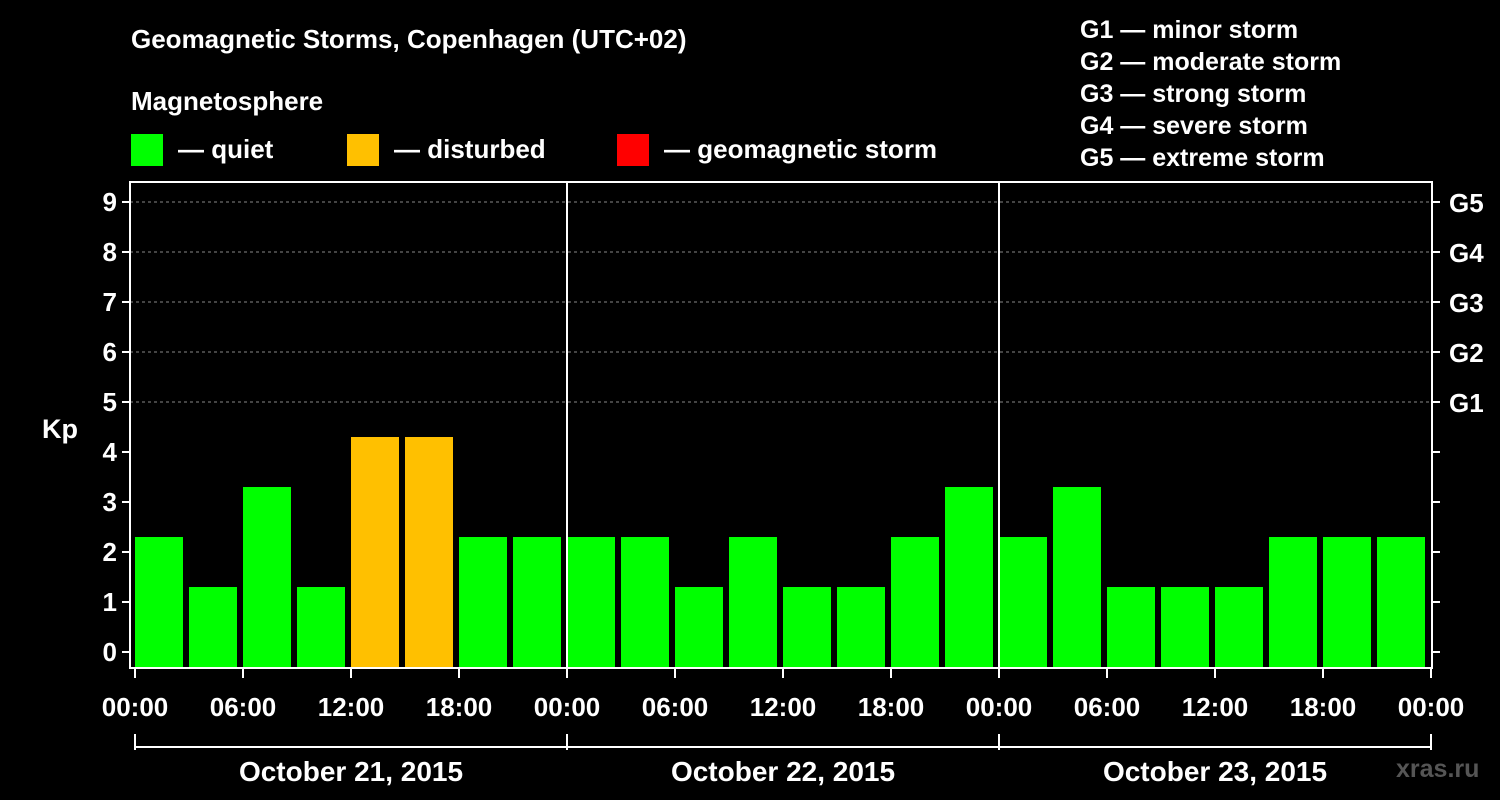  I want to click on day-label: October 21, 2015, so click(351, 771).